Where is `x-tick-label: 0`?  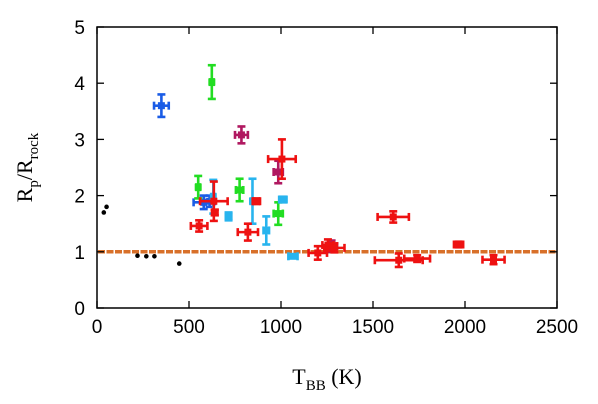 x-tick-label: 0 is located at coordinates (97, 327).